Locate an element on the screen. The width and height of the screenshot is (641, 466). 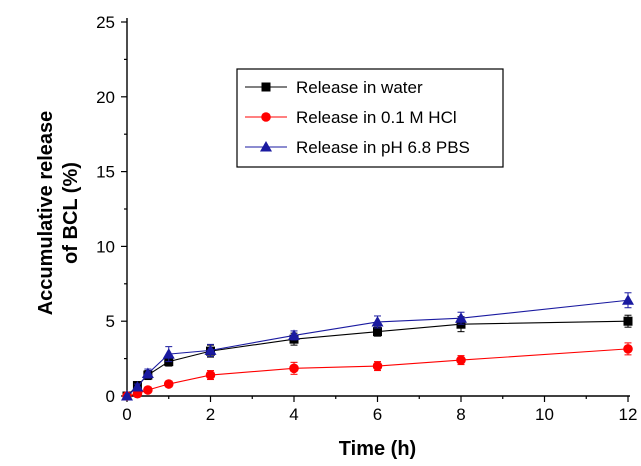
legend-label: Release in 0.1 M HCl is located at coordinates (376, 117).